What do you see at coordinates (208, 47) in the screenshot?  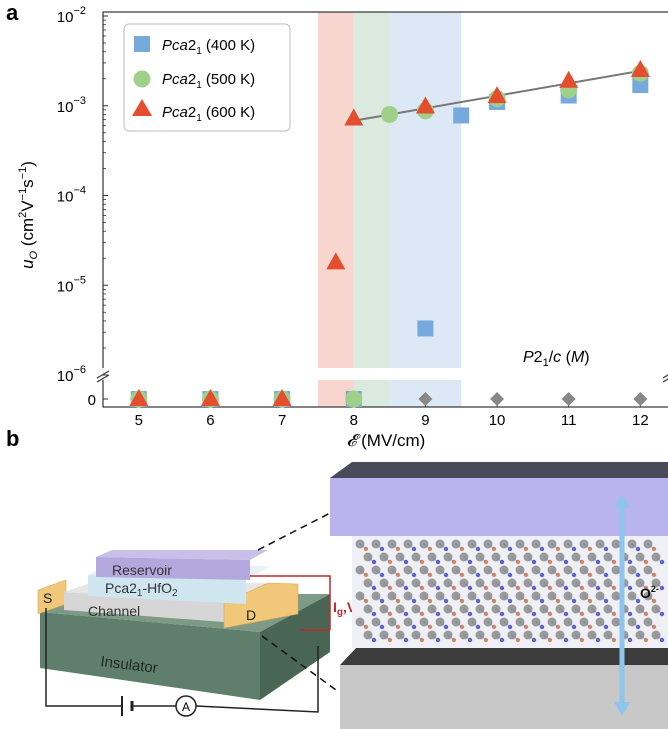 I see `legend-entry-400k: Pca21 (400 K)` at bounding box center [208, 47].